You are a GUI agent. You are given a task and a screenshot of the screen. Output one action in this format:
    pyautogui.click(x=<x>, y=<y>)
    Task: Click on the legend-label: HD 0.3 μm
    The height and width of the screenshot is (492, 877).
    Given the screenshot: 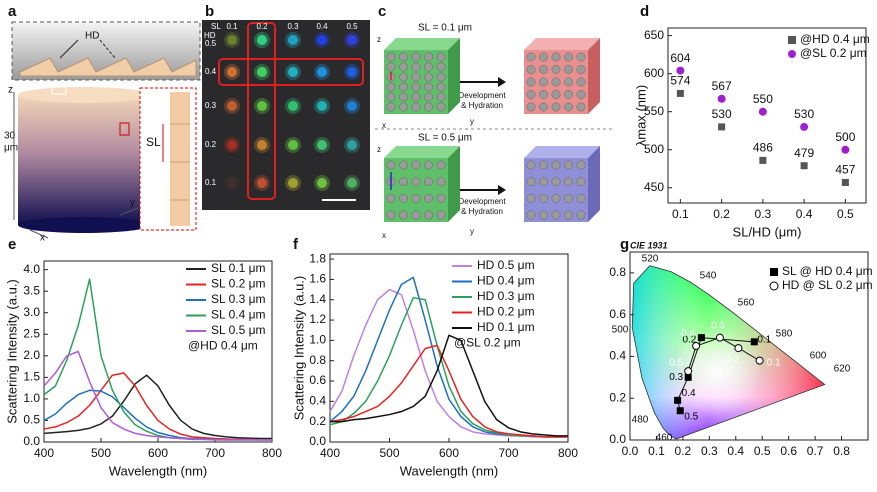 What is the action you would take?
    pyautogui.click(x=506, y=296)
    